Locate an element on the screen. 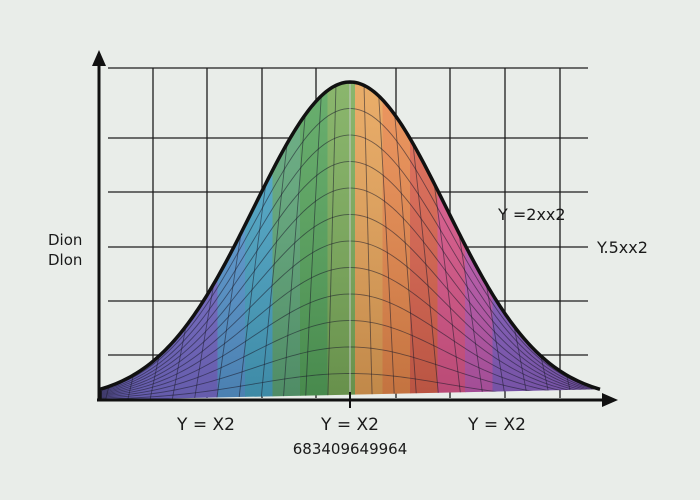 This screenshot has width=700, height=500. curve-annotation: Y =2xx2 is located at coordinates (531, 214).